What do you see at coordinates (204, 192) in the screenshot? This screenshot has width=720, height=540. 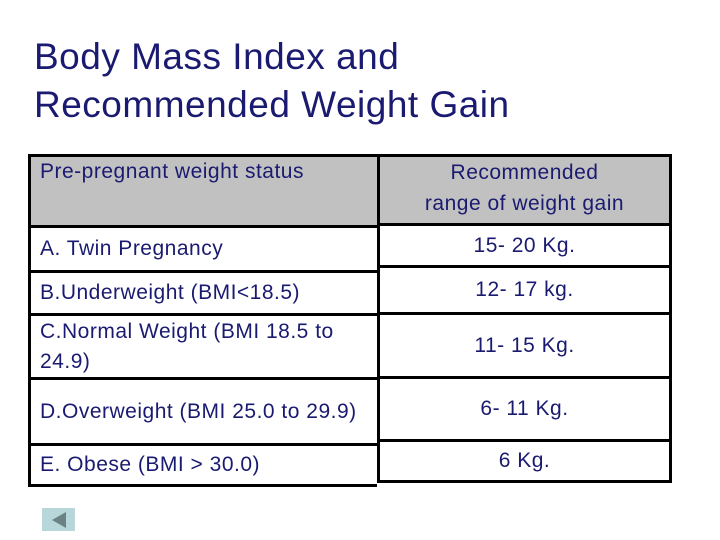 I see `column-header-status: Pre-pregnant weight status` at bounding box center [204, 192].